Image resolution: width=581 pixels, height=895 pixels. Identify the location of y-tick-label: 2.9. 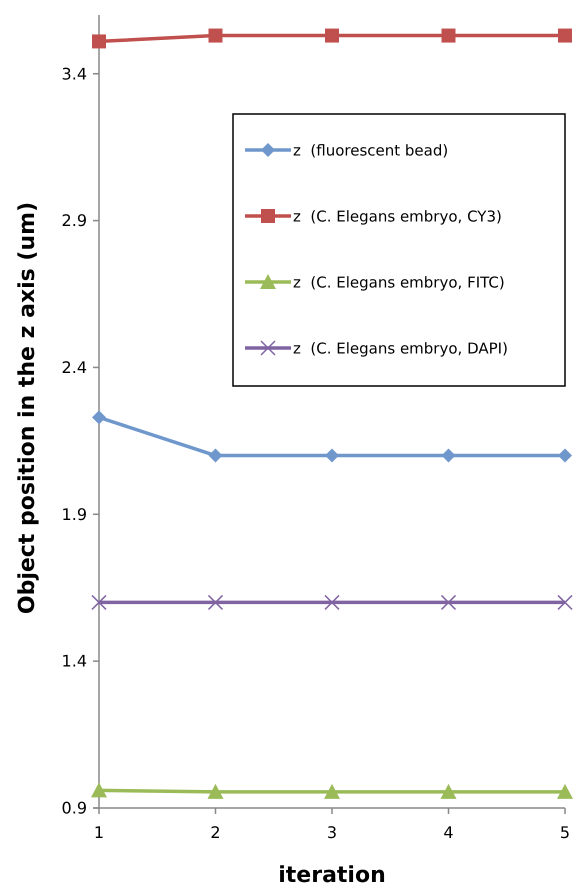
(74, 220).